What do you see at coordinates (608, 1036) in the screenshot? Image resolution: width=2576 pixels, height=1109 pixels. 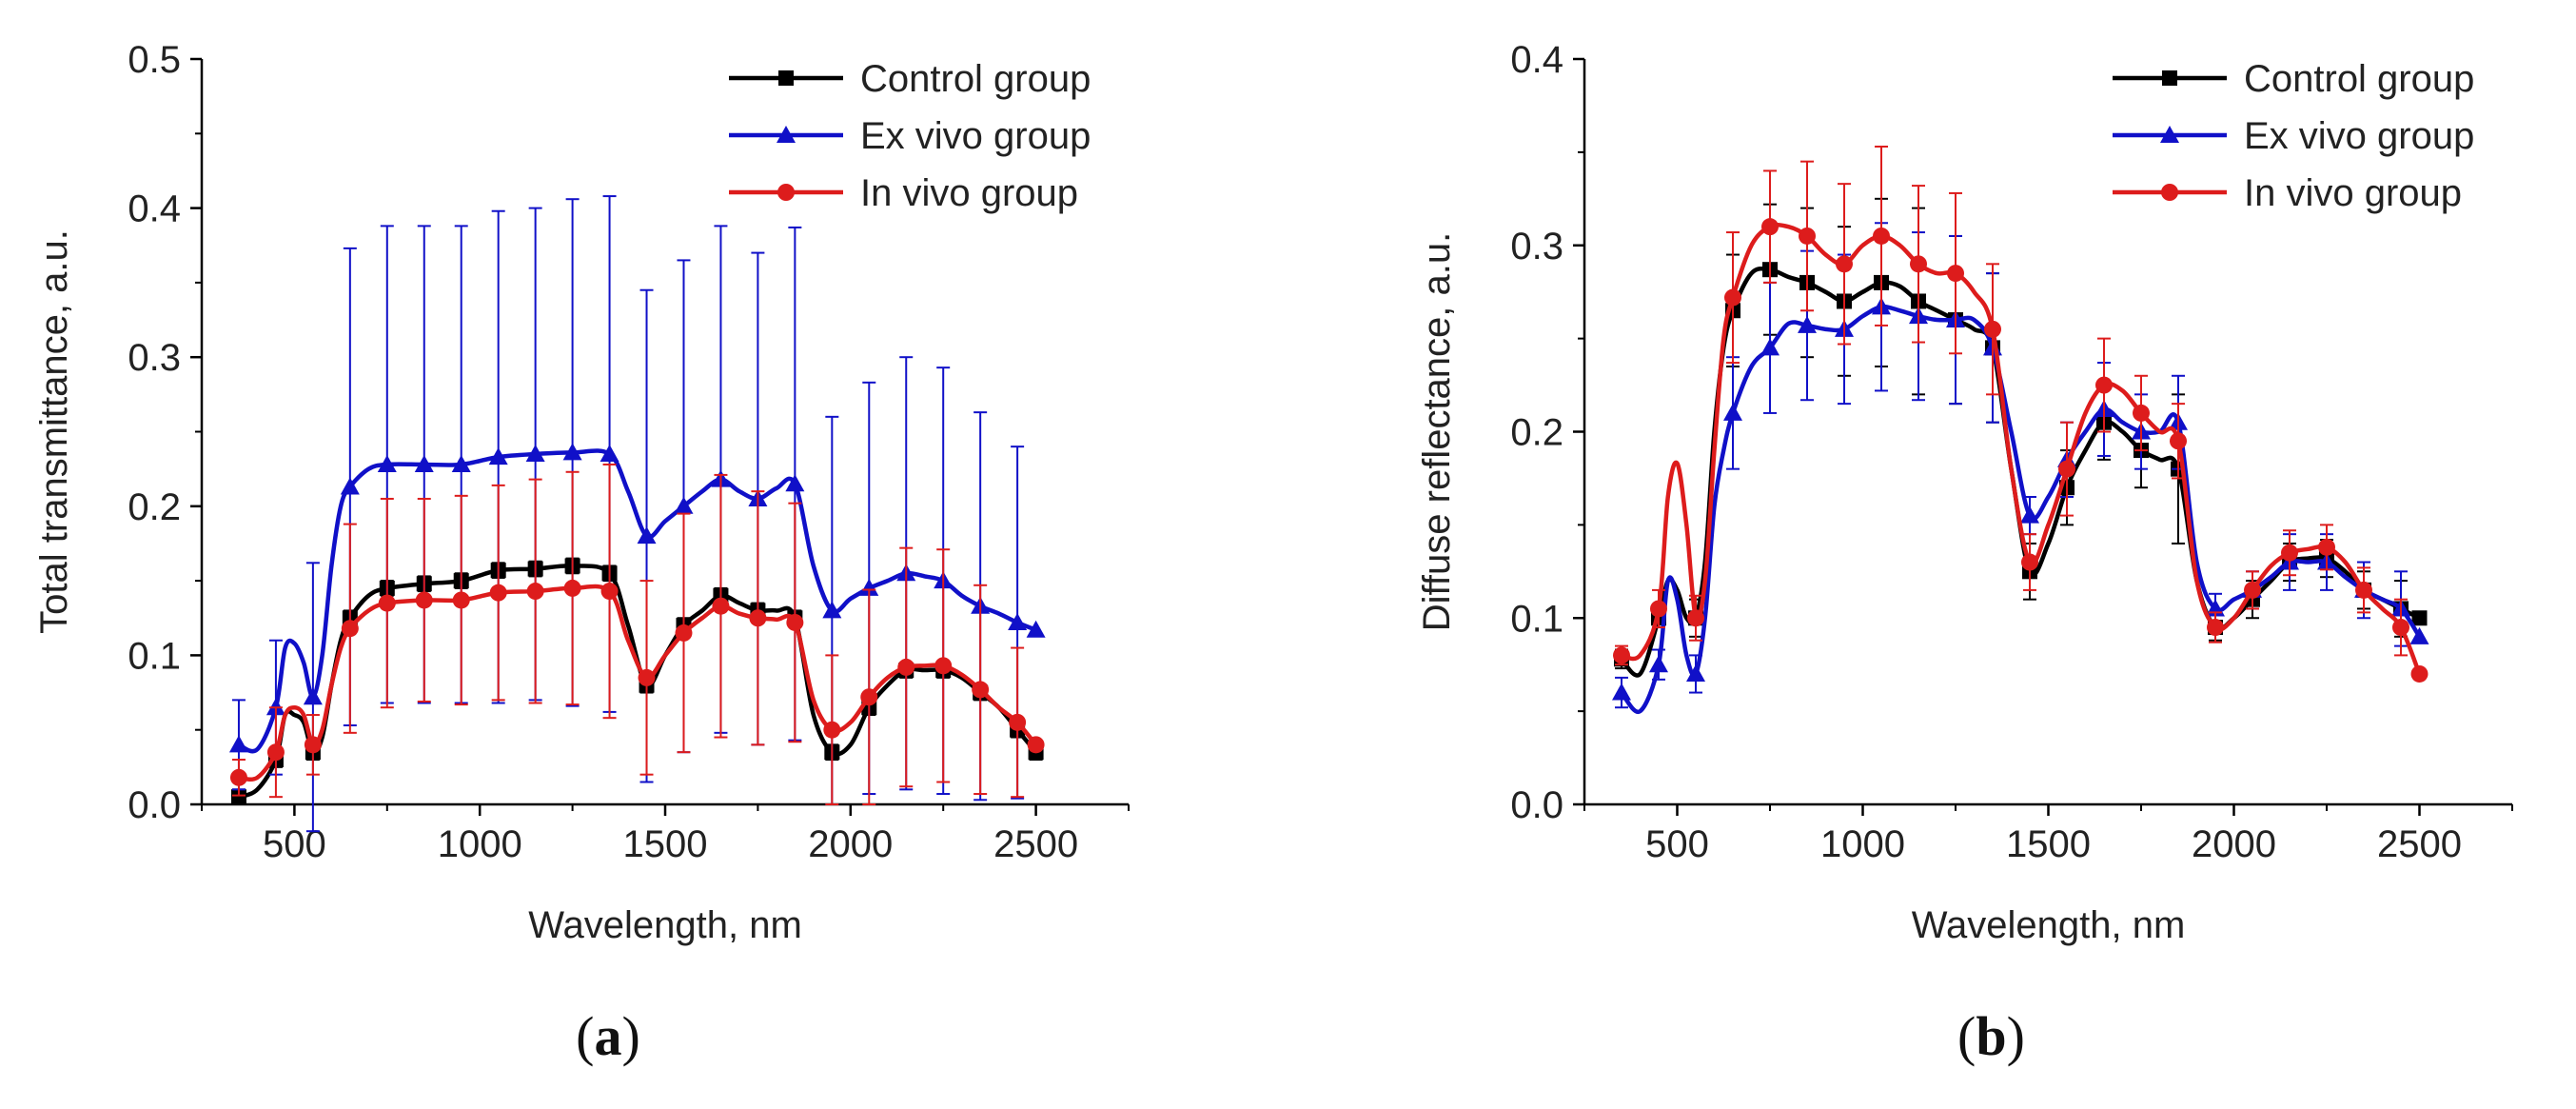 I see `panel-label: (a)` at bounding box center [608, 1036].